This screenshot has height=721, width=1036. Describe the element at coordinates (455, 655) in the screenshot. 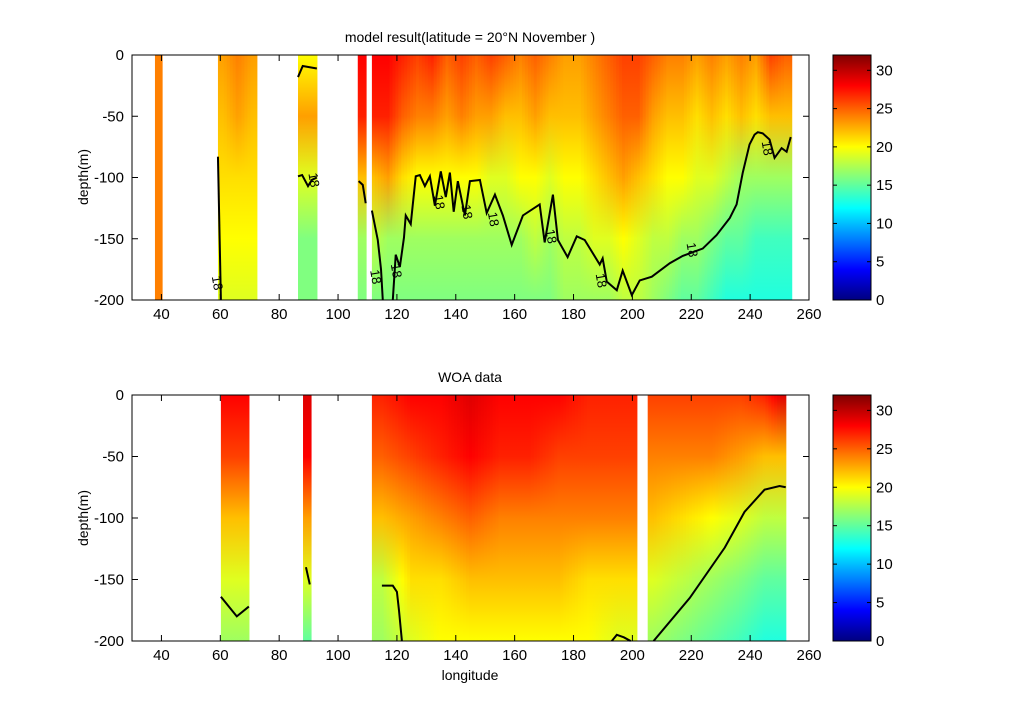

I see `x-tick-label: 140` at that location.